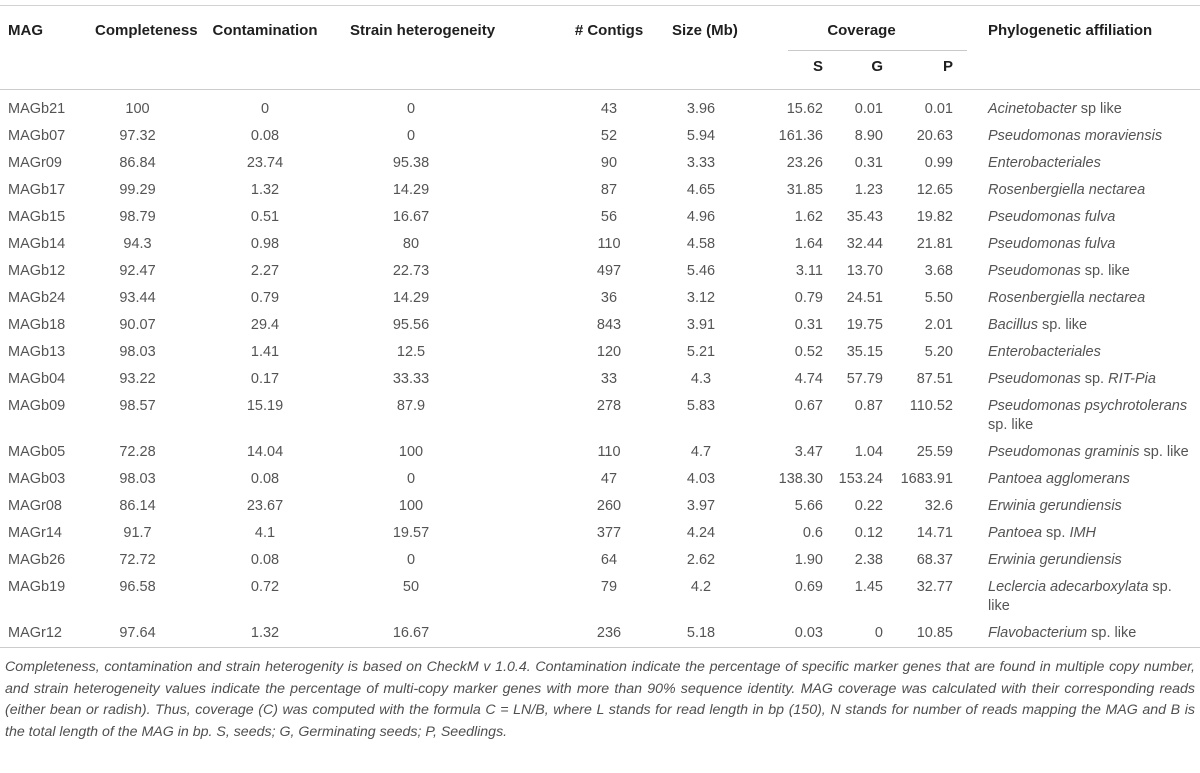 Image resolution: width=1200 pixels, height=773 pixels. I want to click on cell-coverage-p: 19.82, so click(934, 217).